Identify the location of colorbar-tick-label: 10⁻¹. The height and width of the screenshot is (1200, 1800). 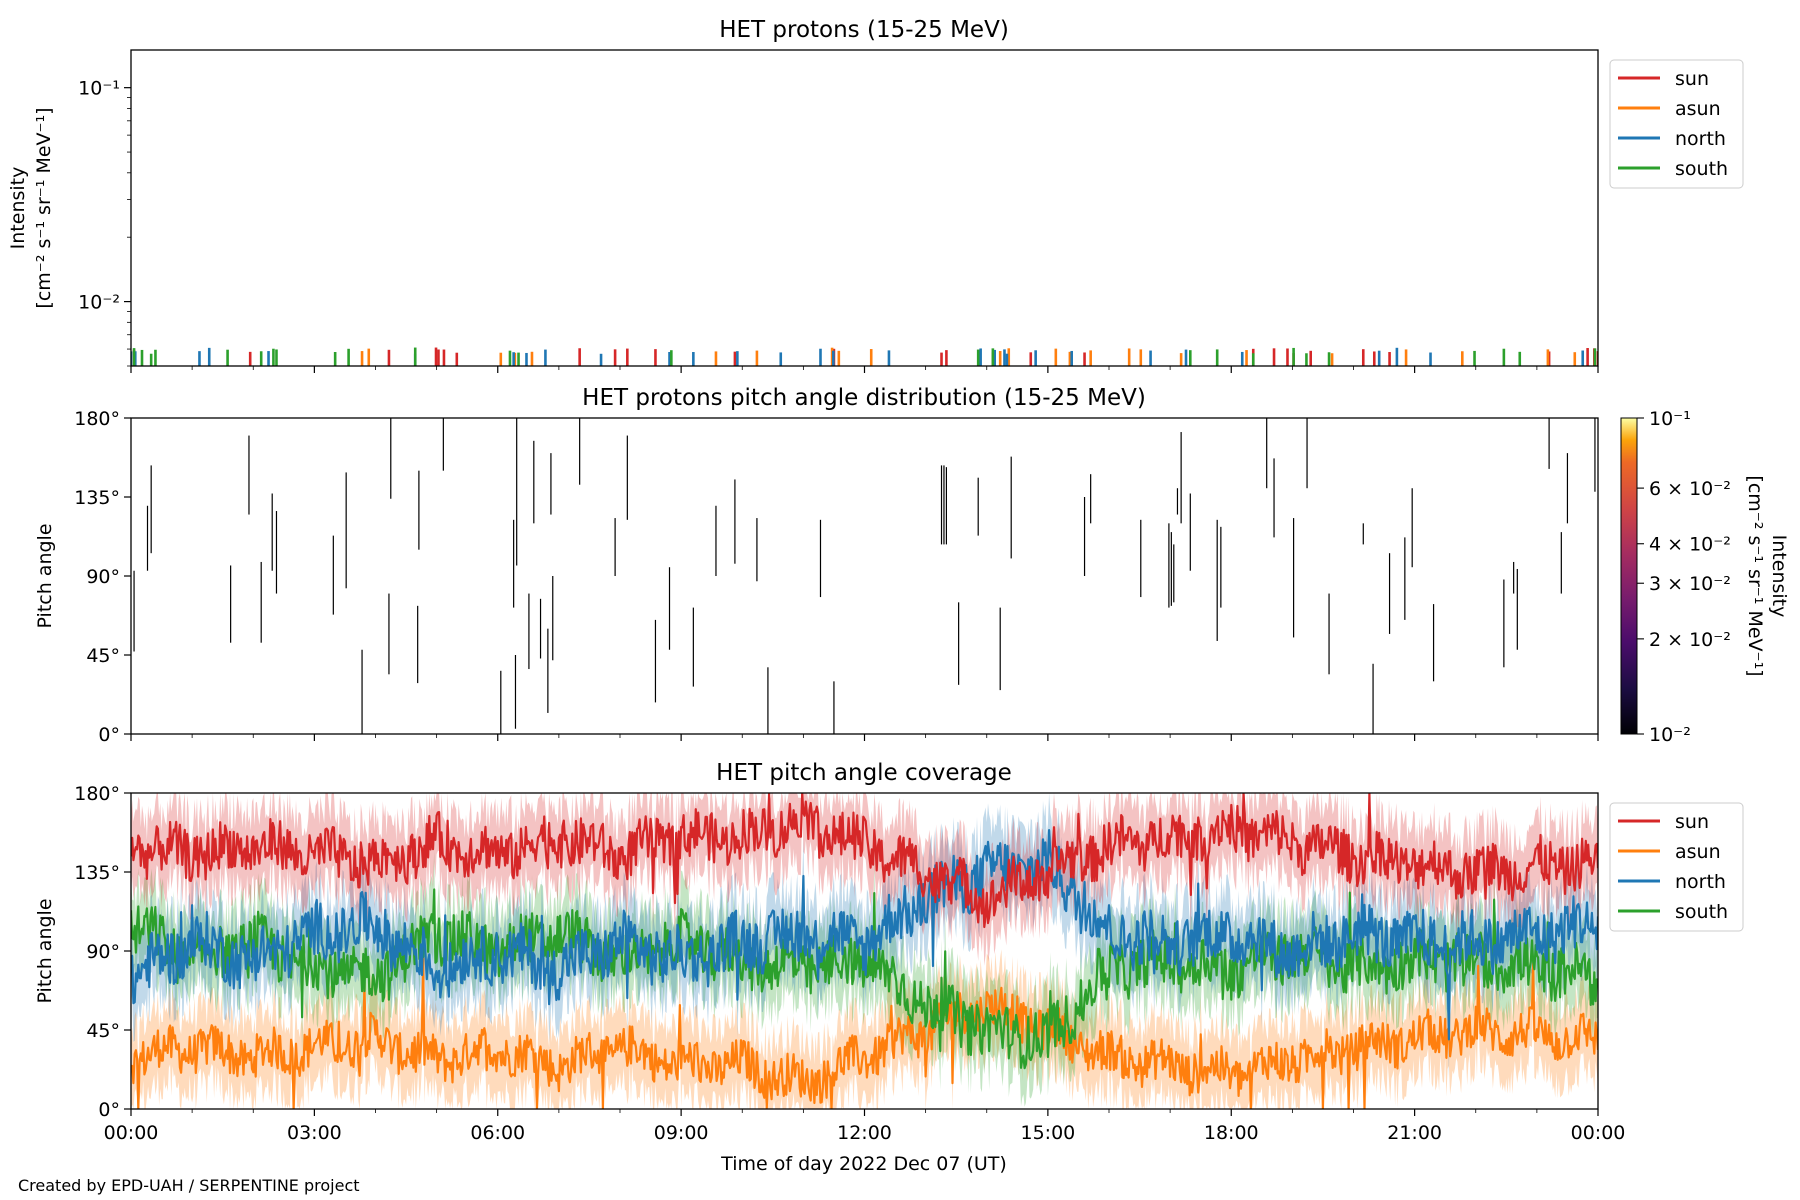
(1670, 419).